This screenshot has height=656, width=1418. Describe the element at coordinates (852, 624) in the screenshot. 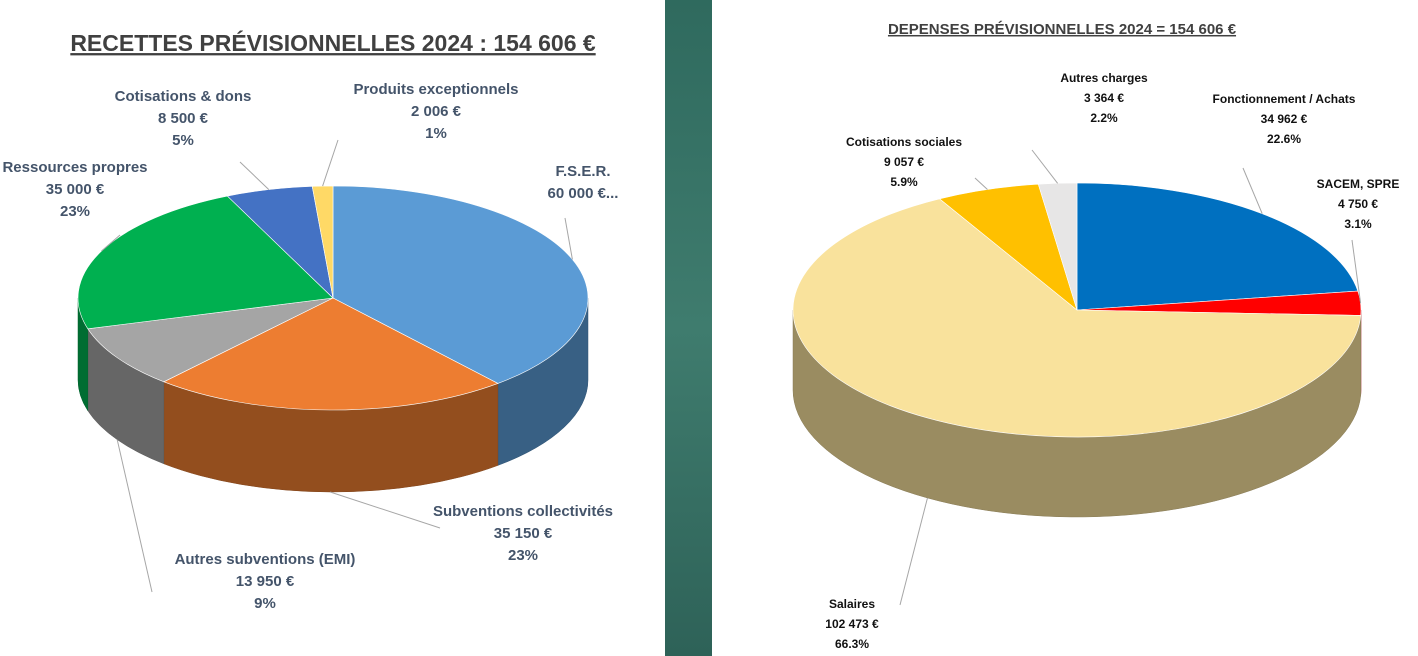

I see `data-label-value: 102 473 €` at that location.